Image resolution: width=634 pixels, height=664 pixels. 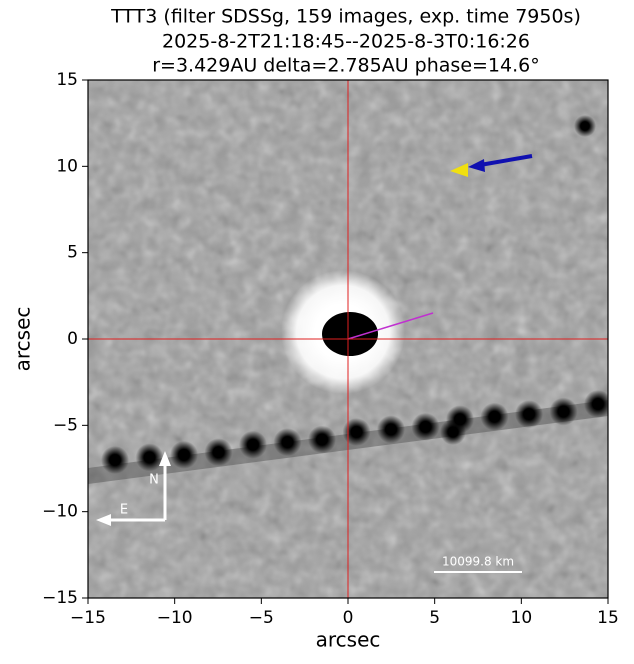 What do you see at coordinates (65, 425) in the screenshot?
I see `y-tick-label: −5` at bounding box center [65, 425].